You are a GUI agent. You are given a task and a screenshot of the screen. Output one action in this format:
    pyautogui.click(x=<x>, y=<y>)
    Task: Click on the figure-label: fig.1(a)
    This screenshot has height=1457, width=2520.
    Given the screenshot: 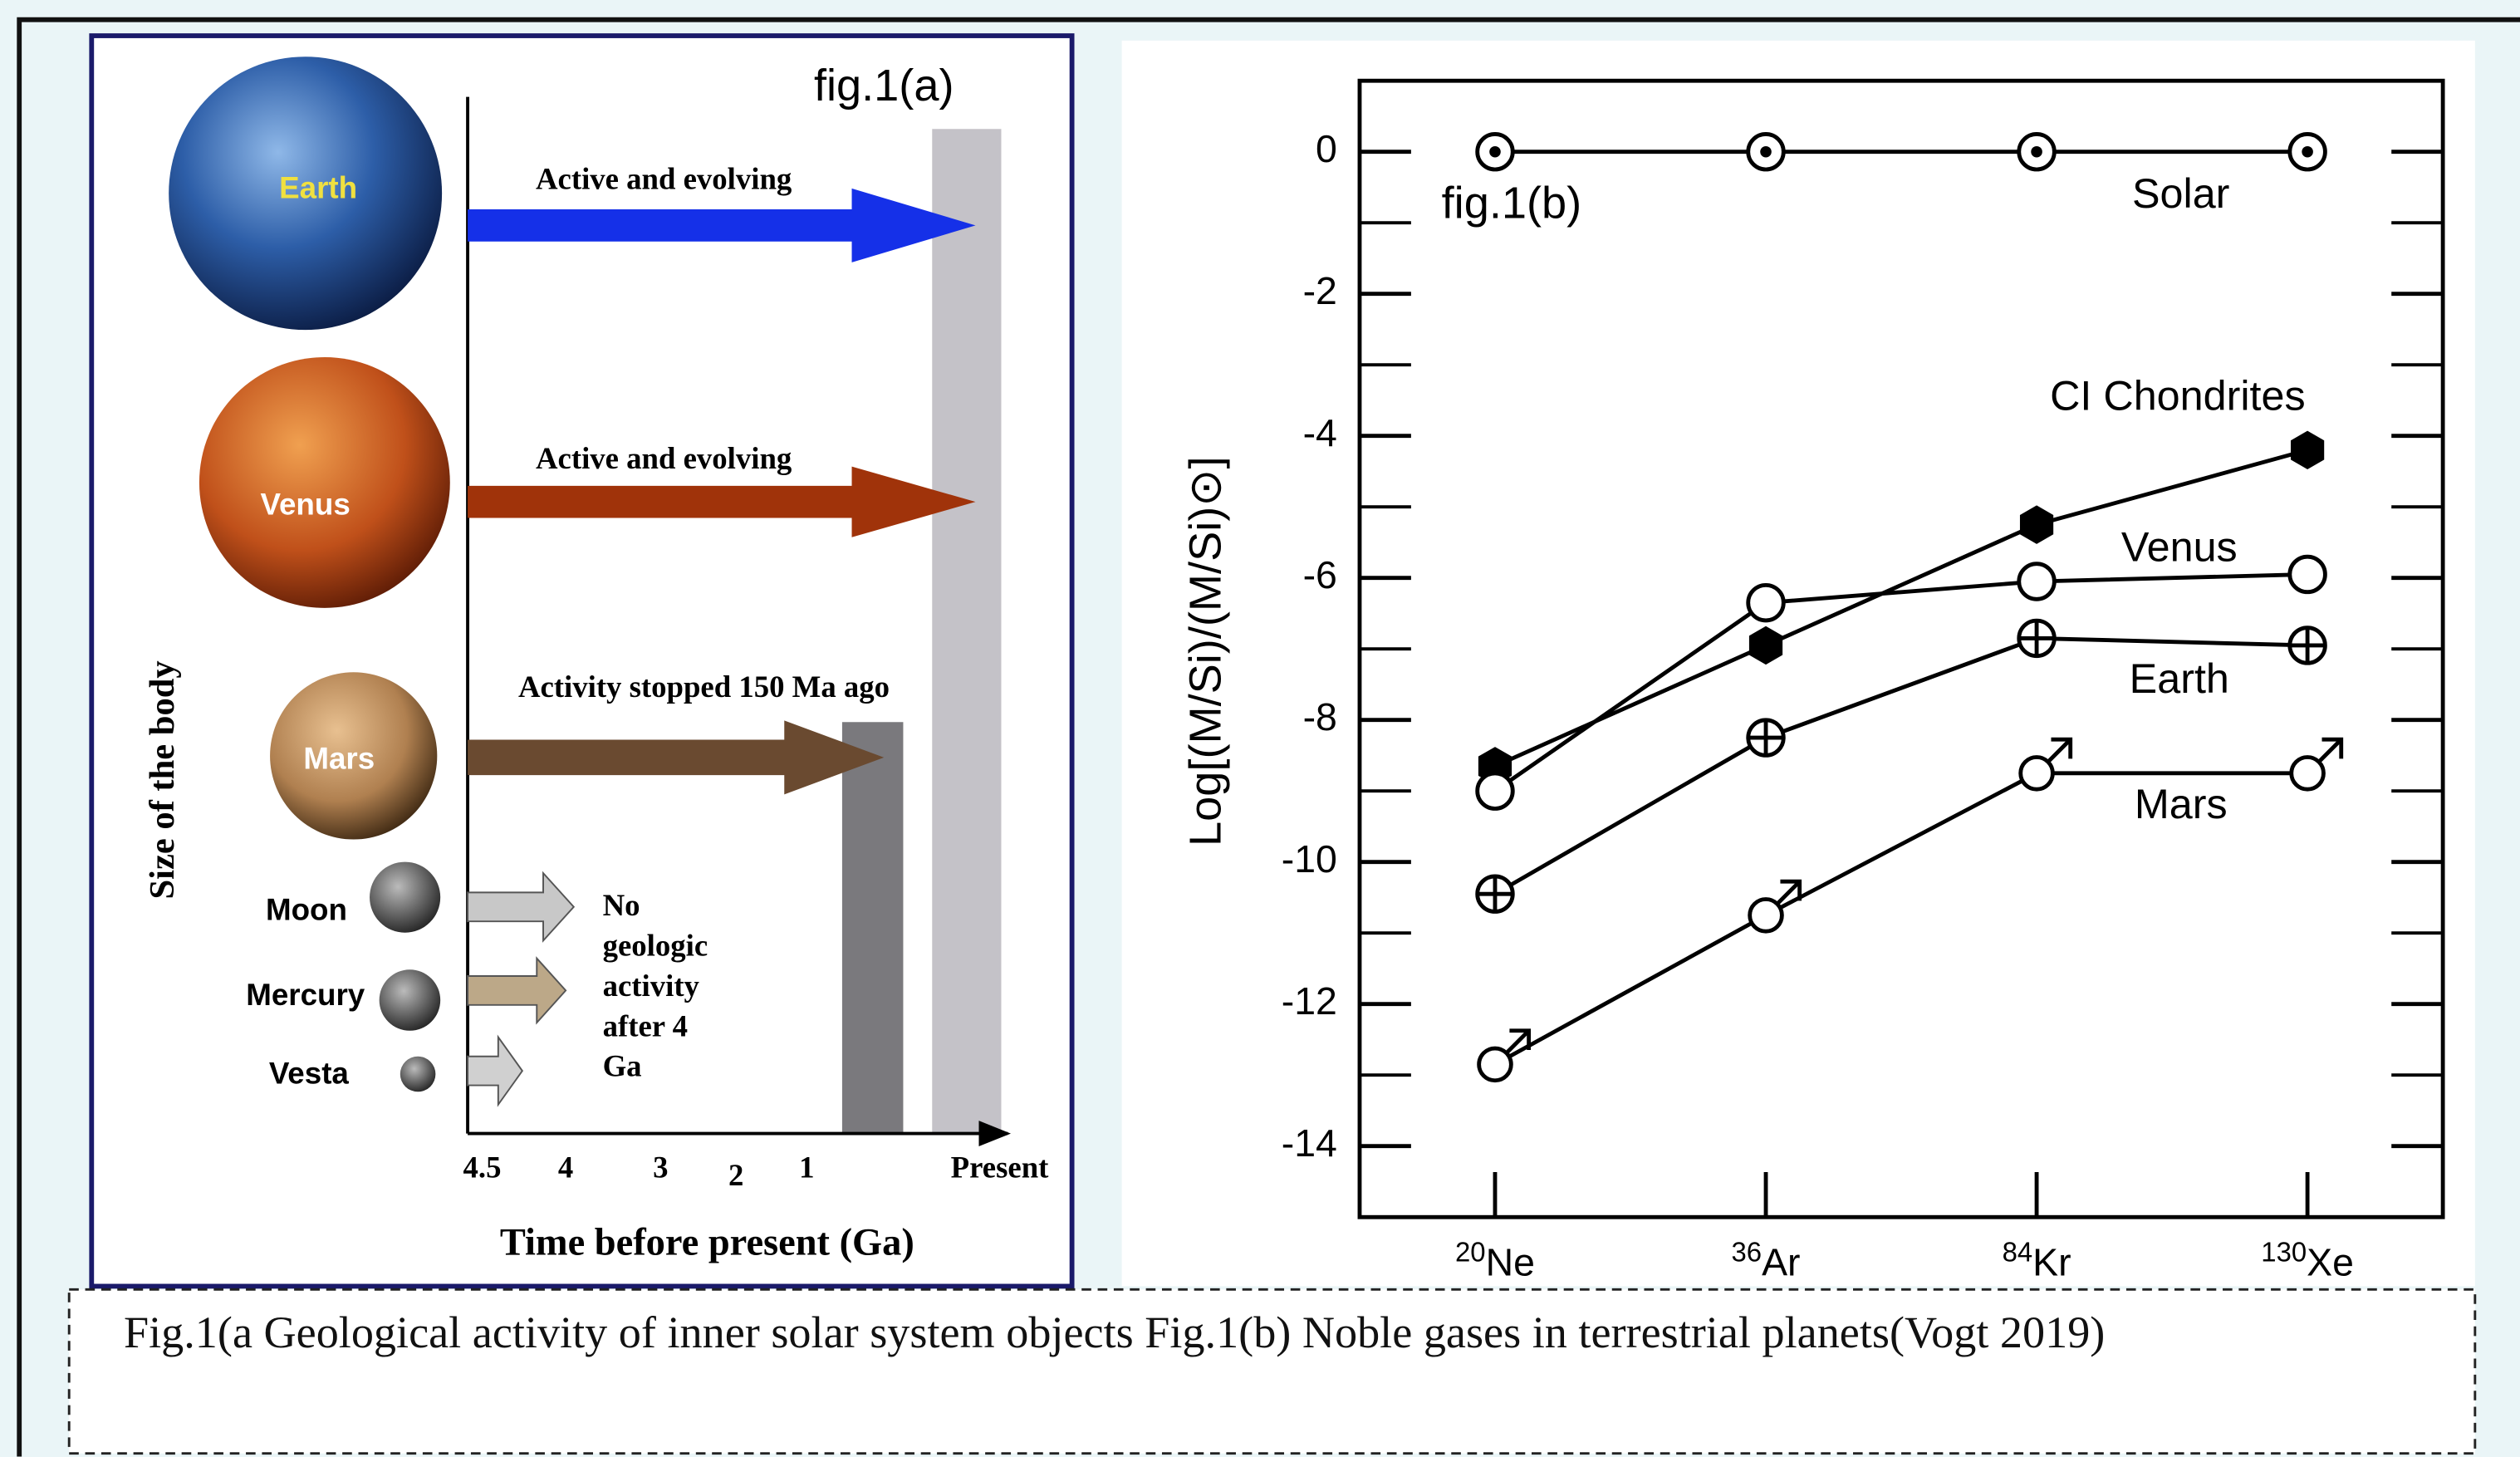 What is the action you would take?
    pyautogui.click(x=884, y=85)
    